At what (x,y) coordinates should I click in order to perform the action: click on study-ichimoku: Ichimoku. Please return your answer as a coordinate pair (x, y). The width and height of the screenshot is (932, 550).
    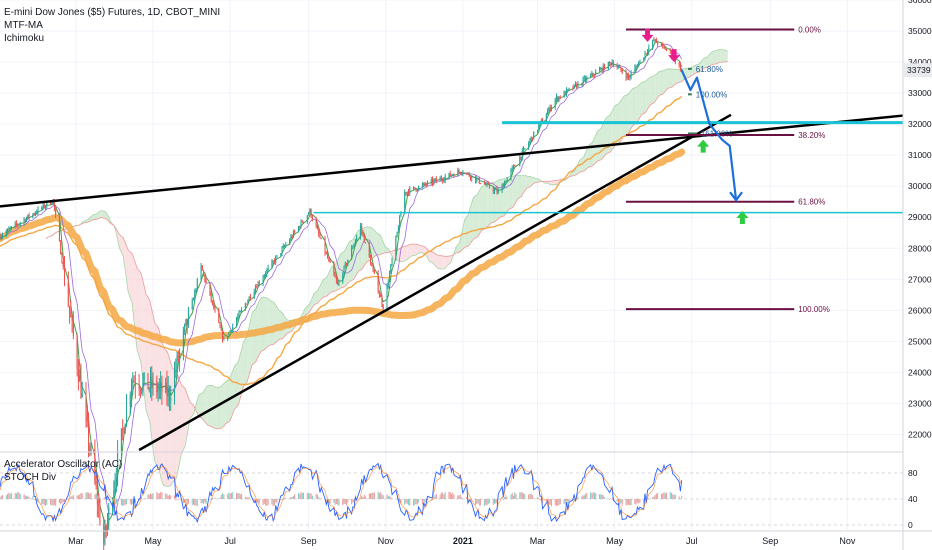
    Looking at the image, I should click on (24, 38).